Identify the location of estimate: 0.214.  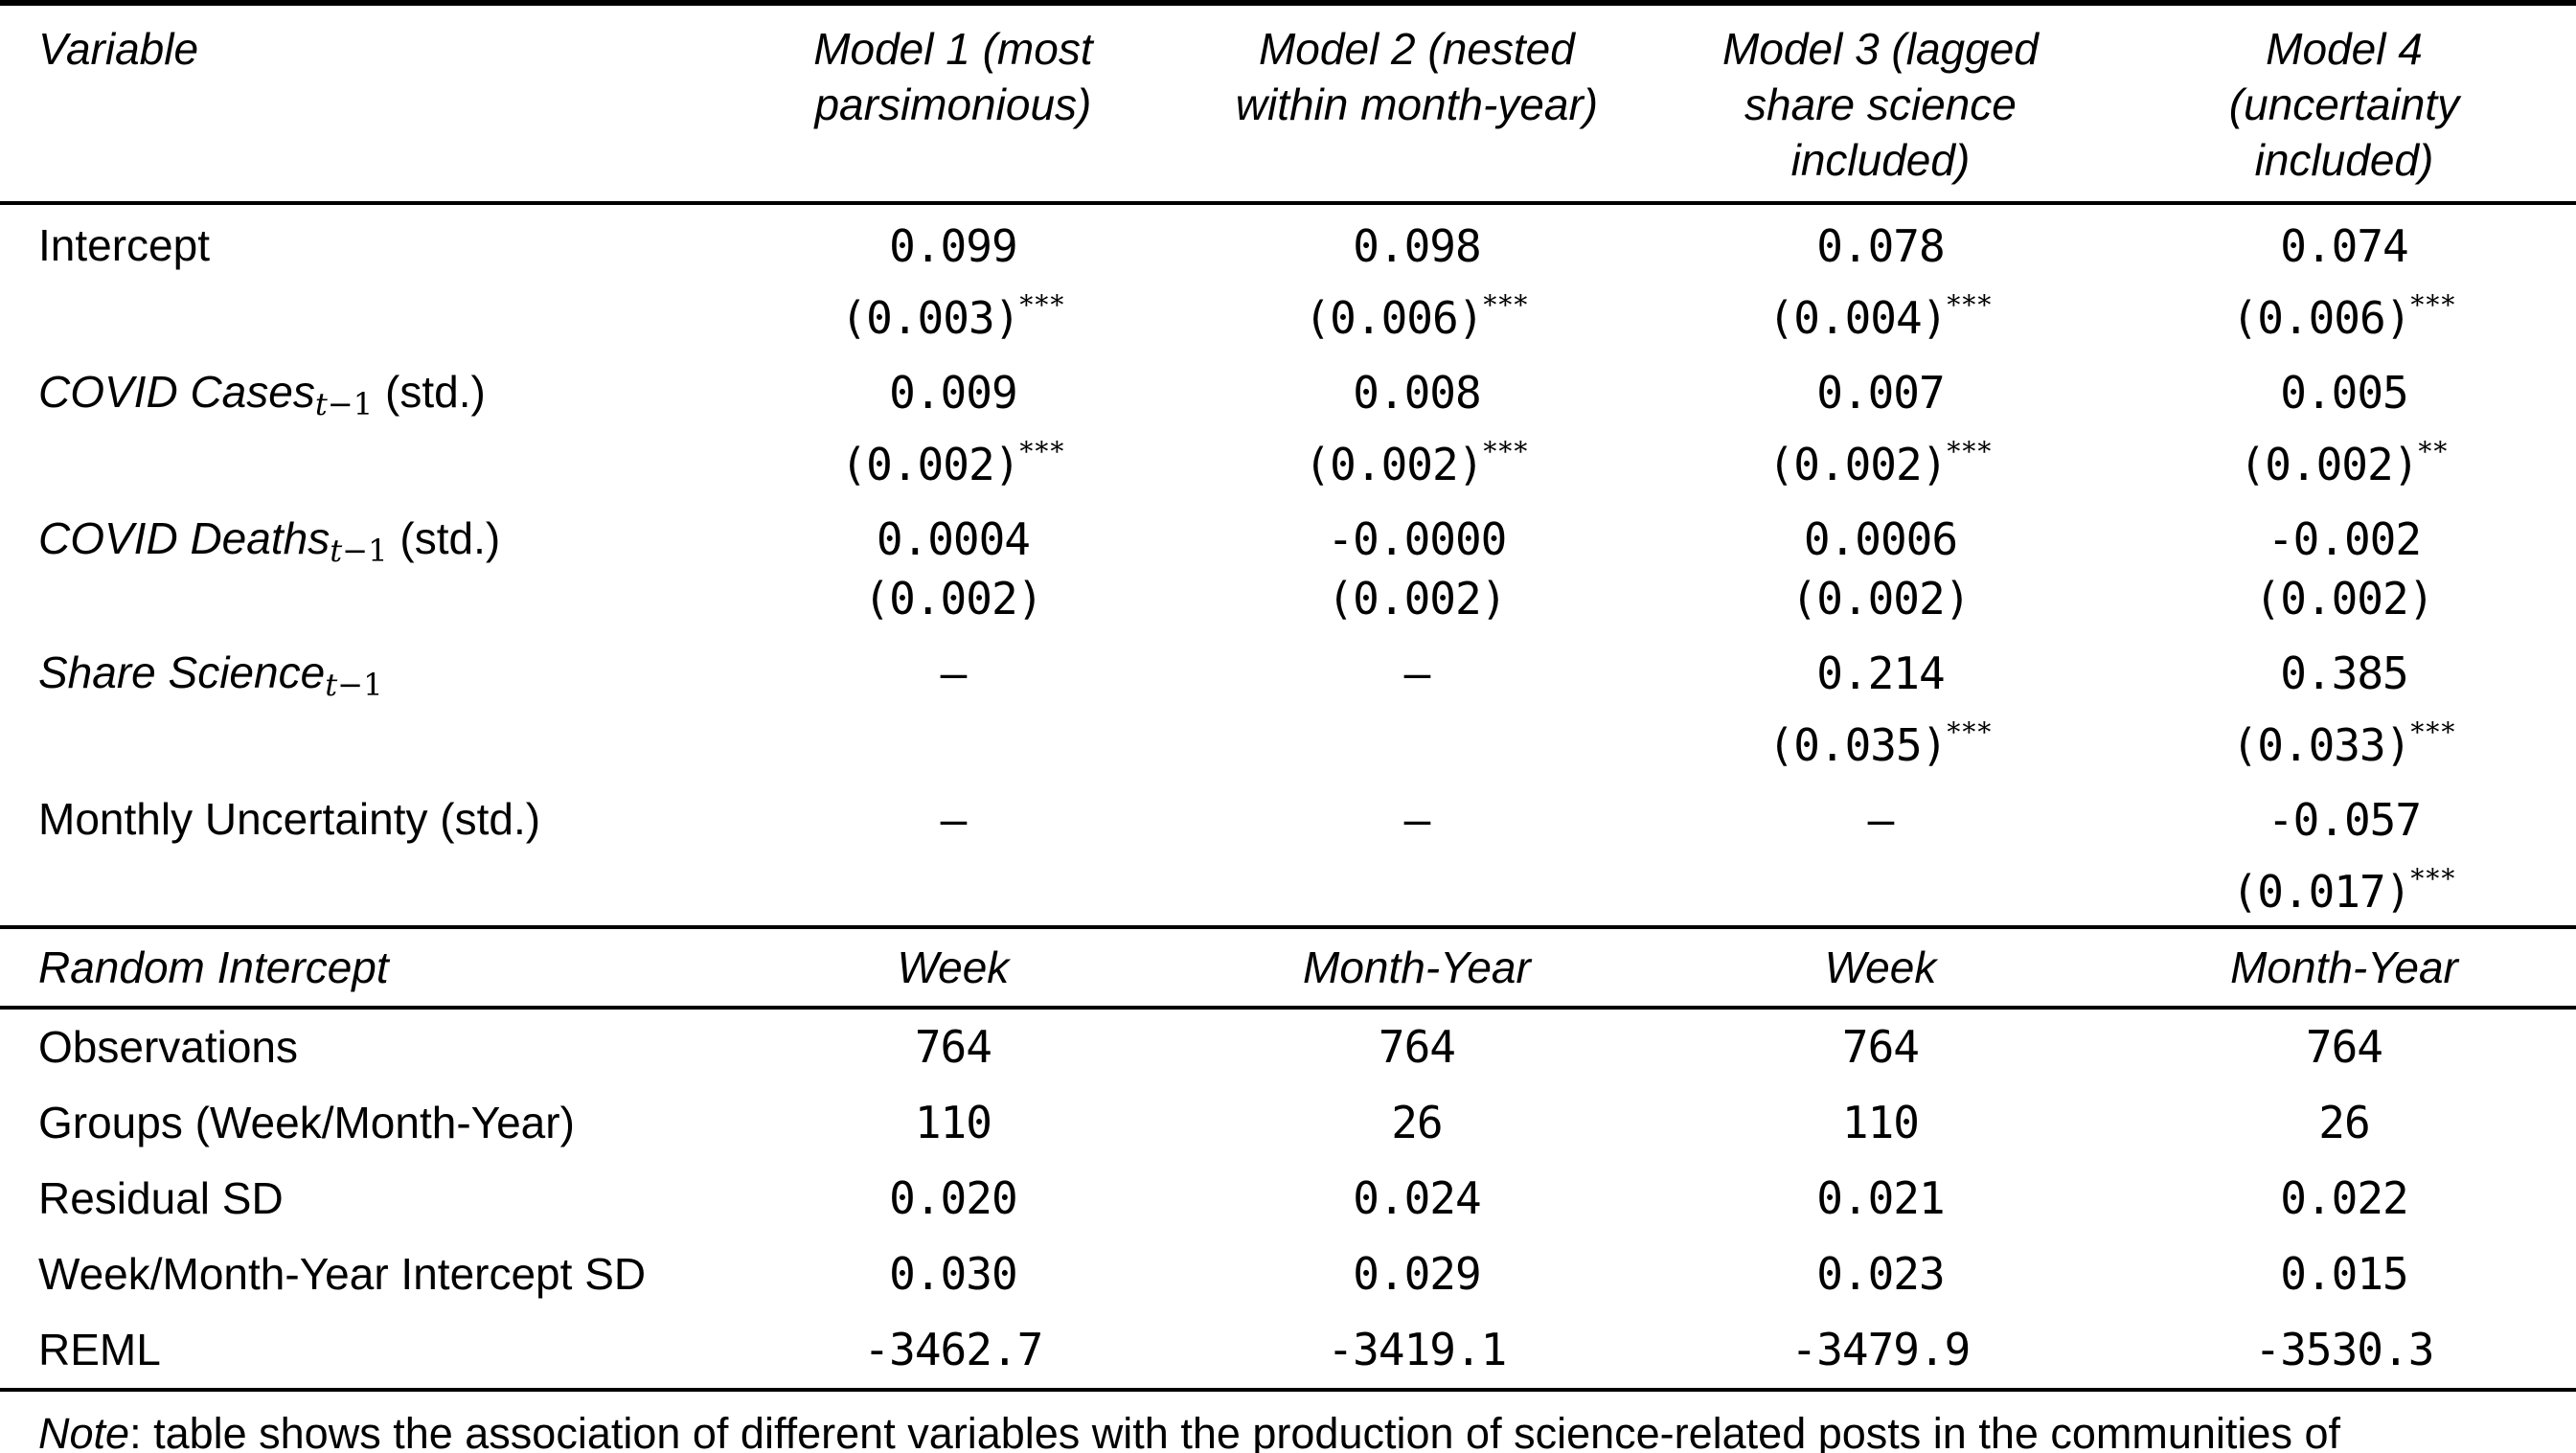
(1880, 673).